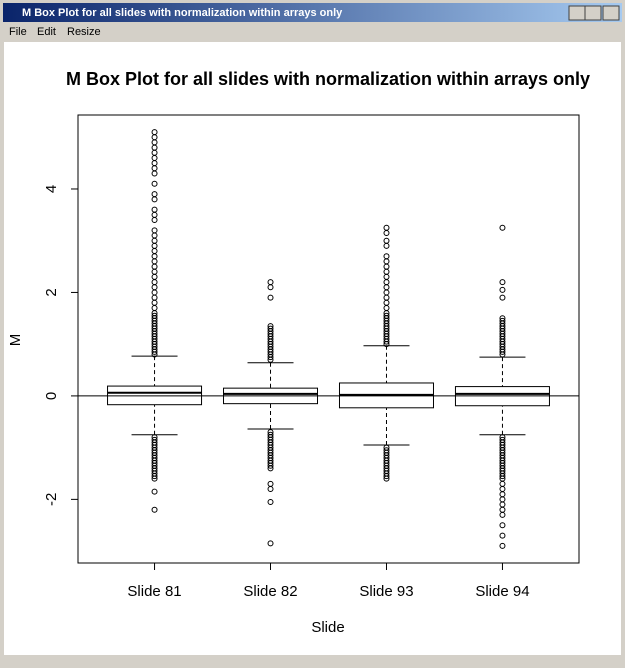  What do you see at coordinates (51, 189) in the screenshot?
I see `y-tick-label: 4` at bounding box center [51, 189].